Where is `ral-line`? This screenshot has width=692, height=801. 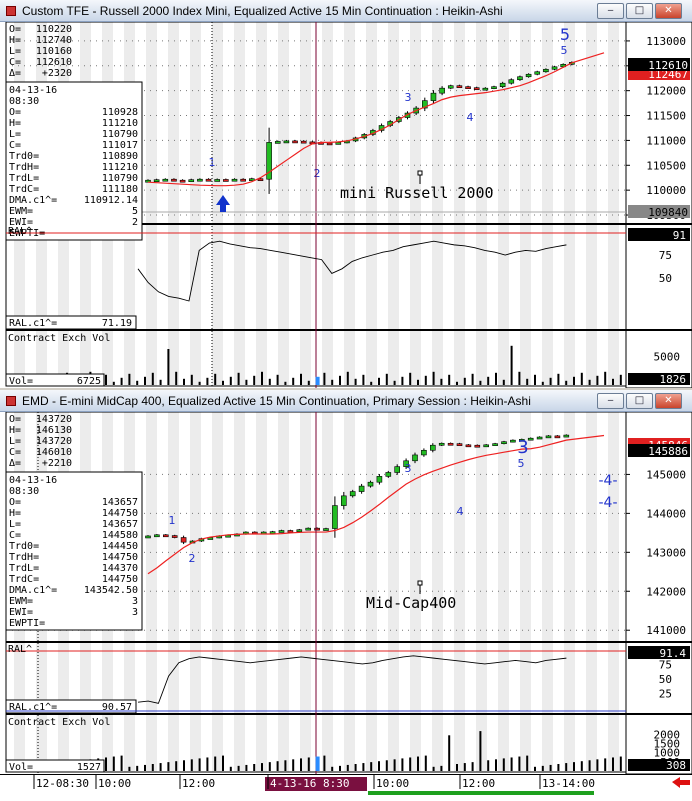 ral-line is located at coordinates (352, 271).